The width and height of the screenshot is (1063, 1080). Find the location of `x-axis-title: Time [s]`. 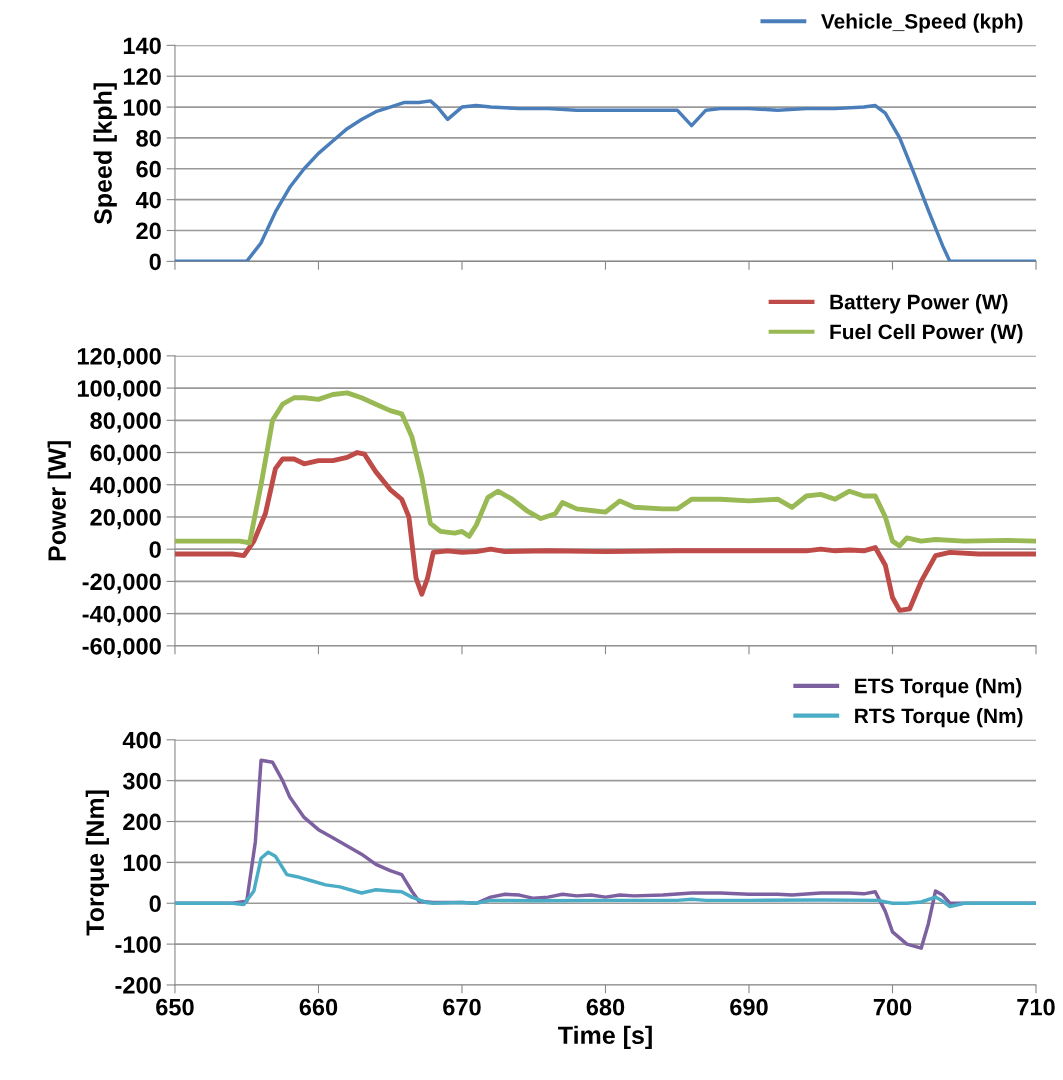

x-axis-title: Time [s] is located at coordinates (605, 1037).